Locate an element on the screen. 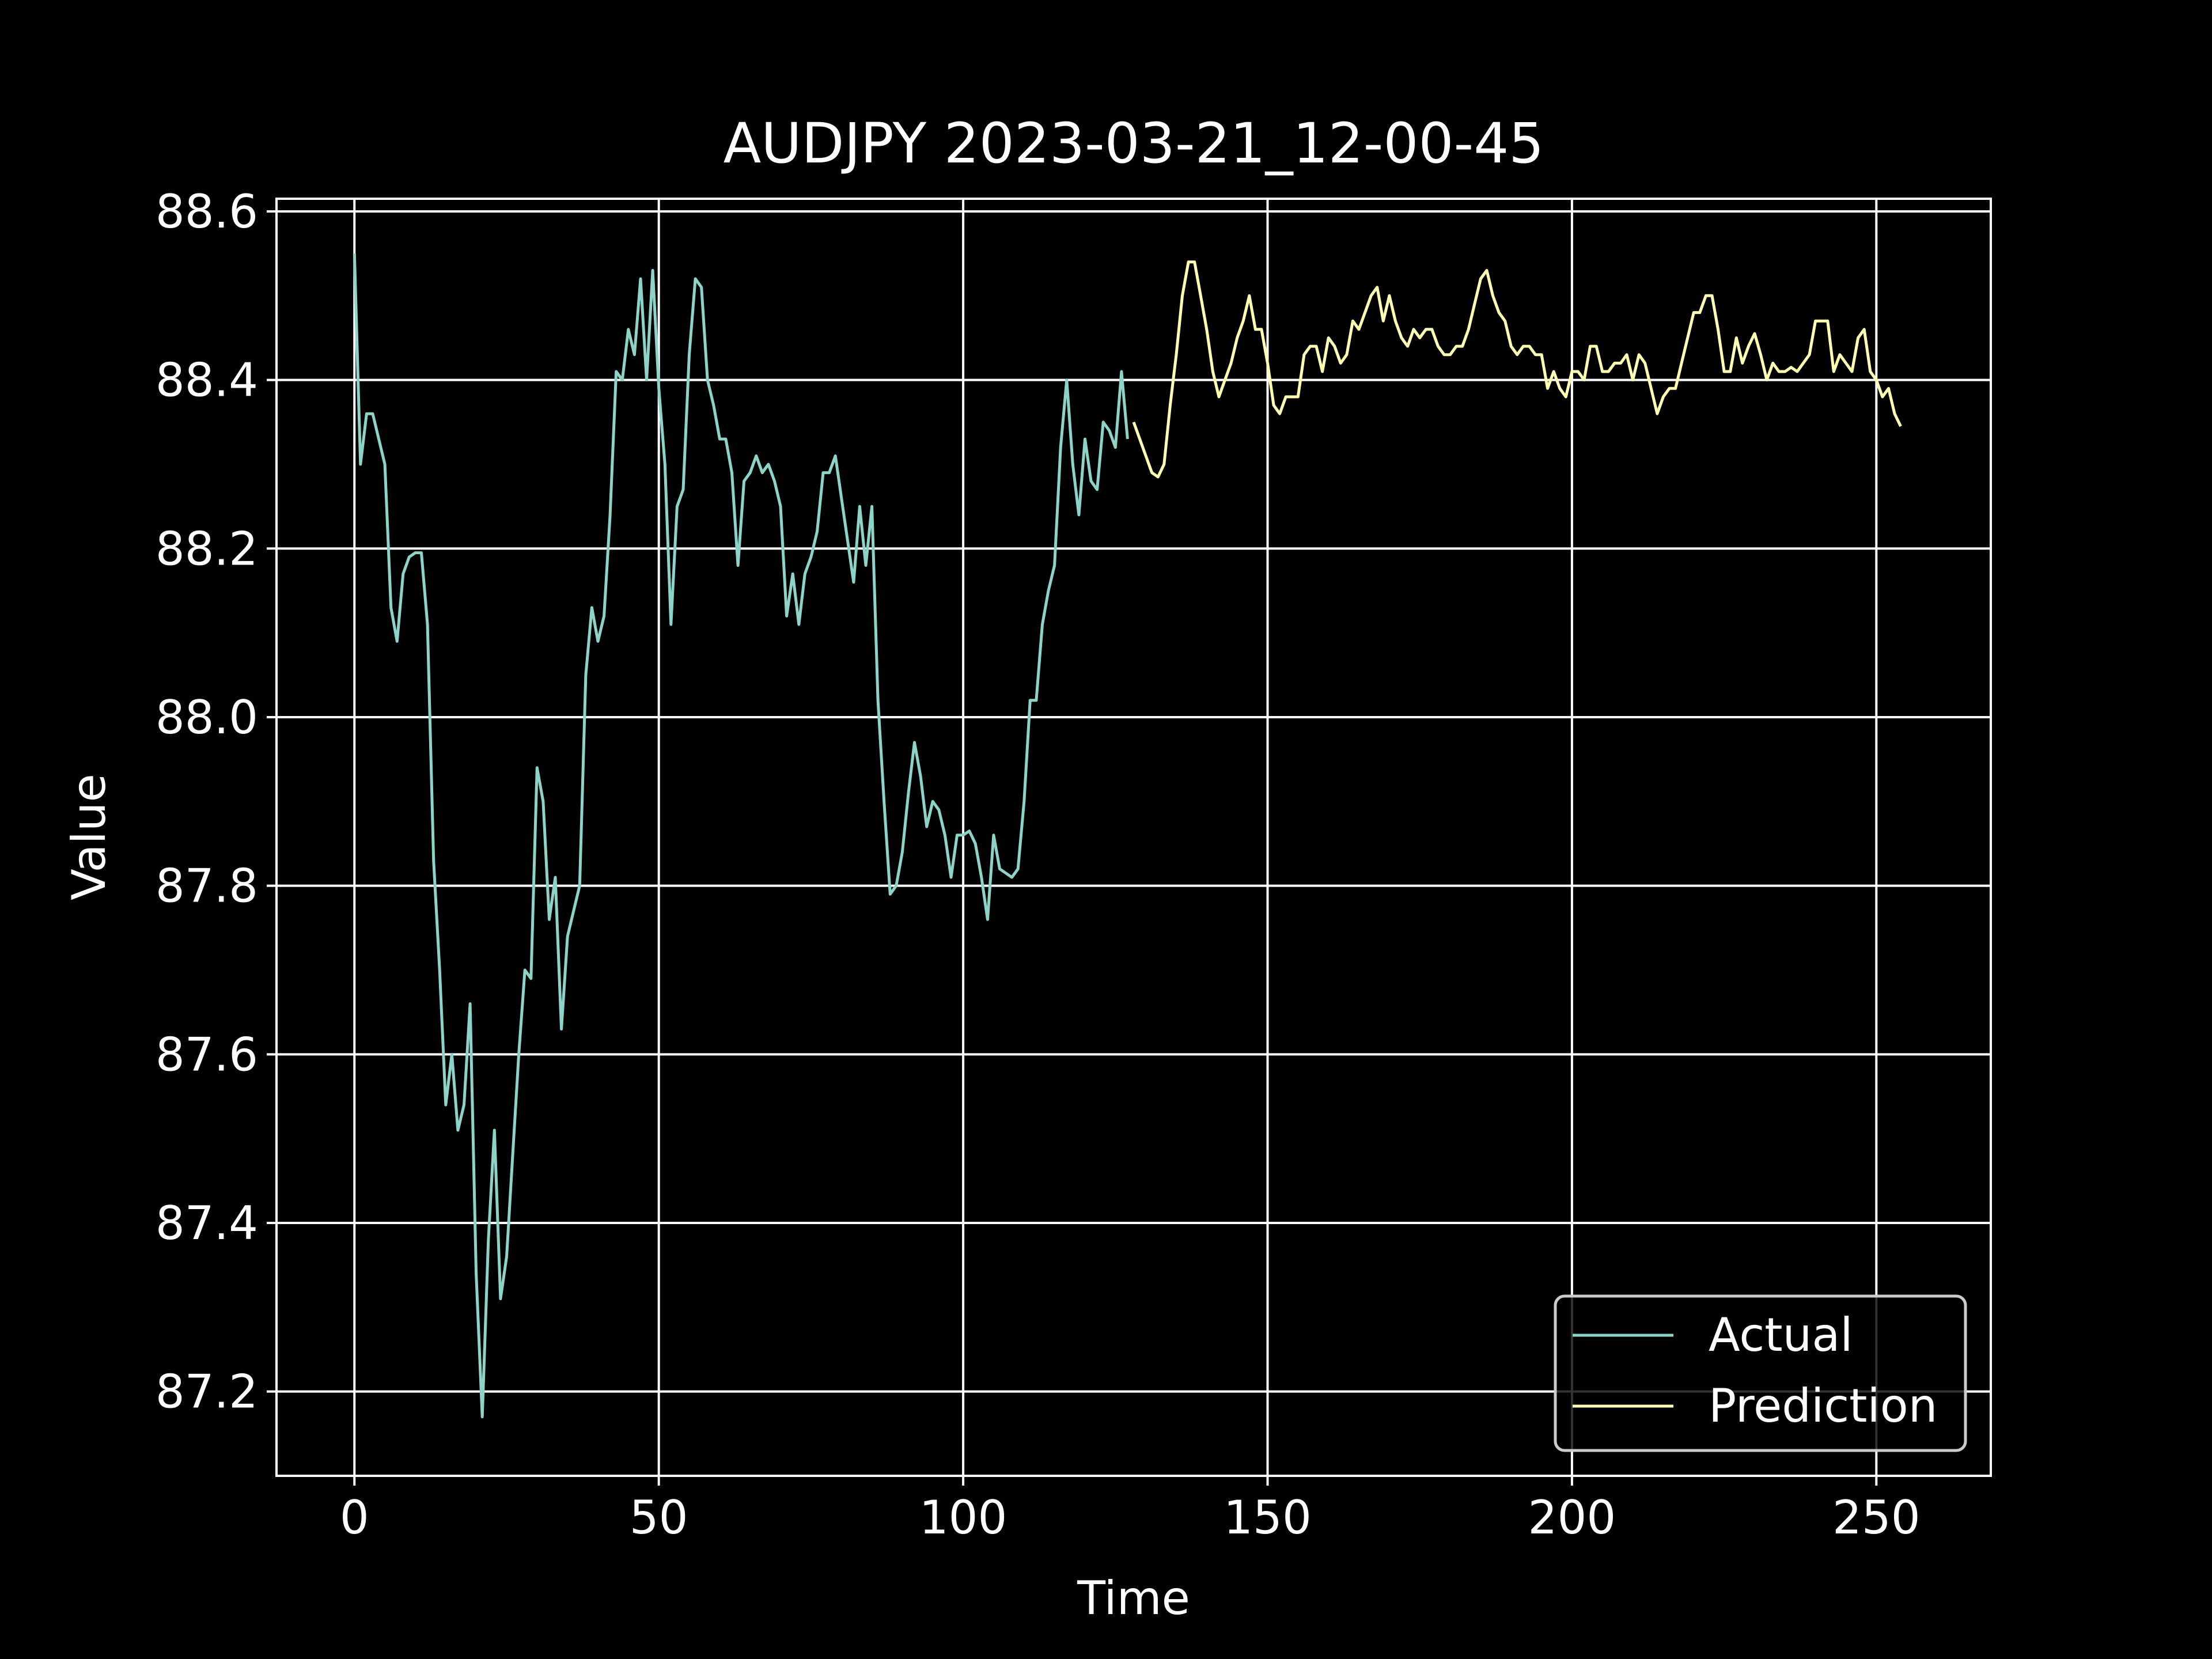  y-tick-label: 87.6 is located at coordinates (207, 1054).